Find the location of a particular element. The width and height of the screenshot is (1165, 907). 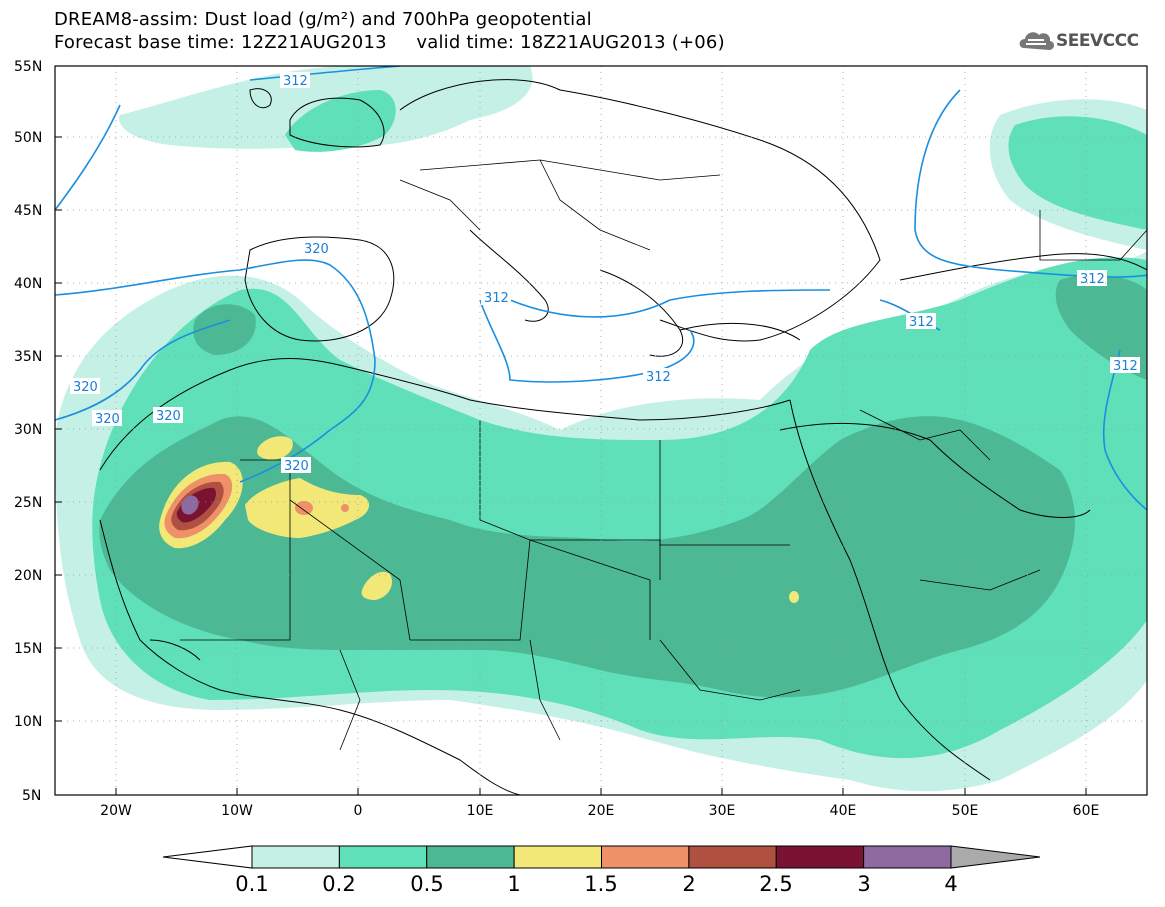

lon-label: 40E is located at coordinates (843, 811).